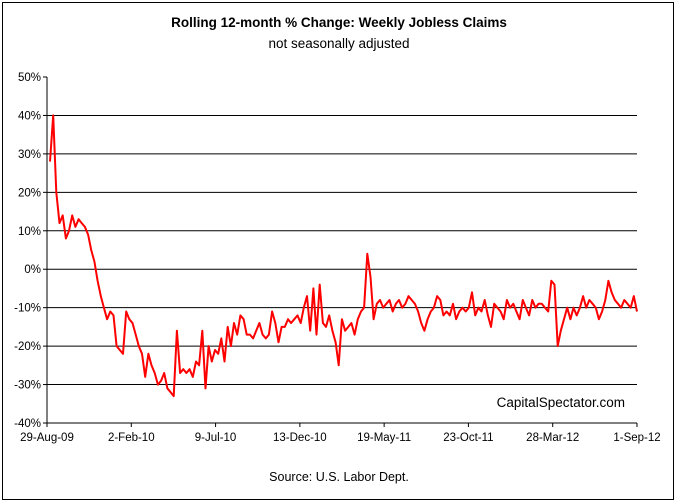 Image resolution: width=678 pixels, height=504 pixels. Describe the element at coordinates (29, 155) in the screenshot. I see `y-tick-label: 30%` at that location.